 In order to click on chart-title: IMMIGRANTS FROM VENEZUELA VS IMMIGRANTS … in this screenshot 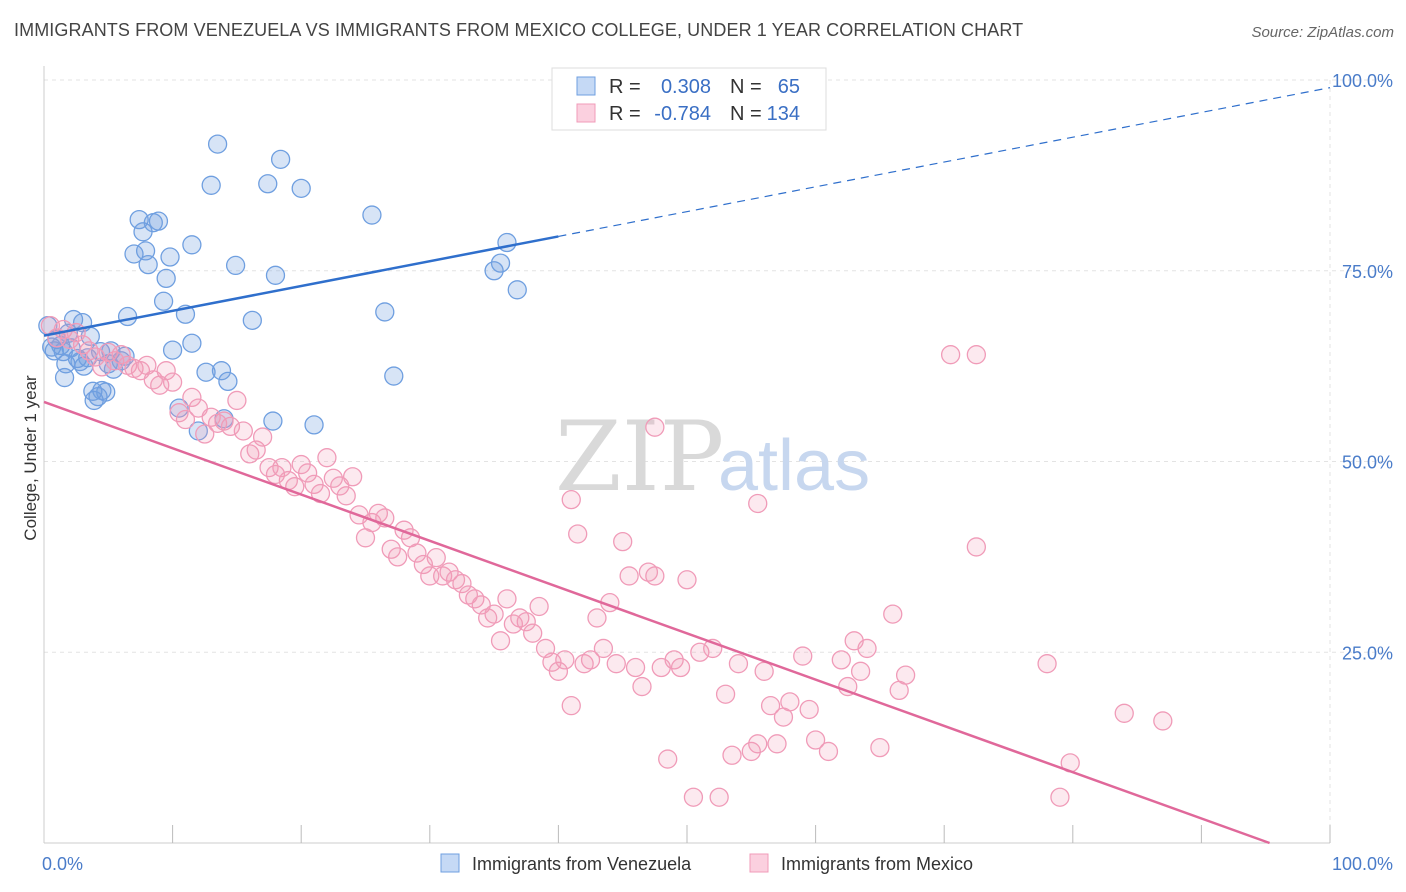, I will do `click(519, 30)`.